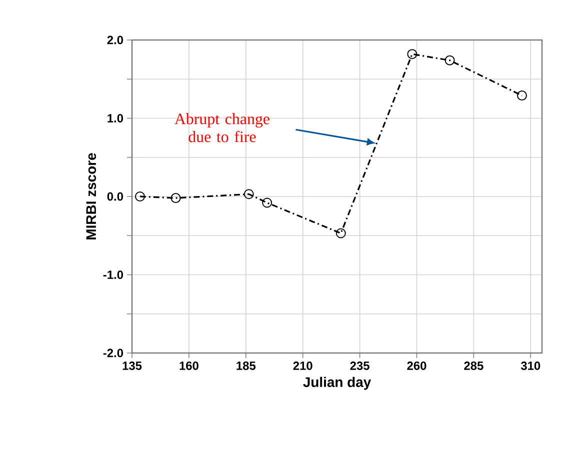 The image size is (582, 465). Describe the element at coordinates (474, 366) in the screenshot. I see `x-tick-label: 285` at that location.